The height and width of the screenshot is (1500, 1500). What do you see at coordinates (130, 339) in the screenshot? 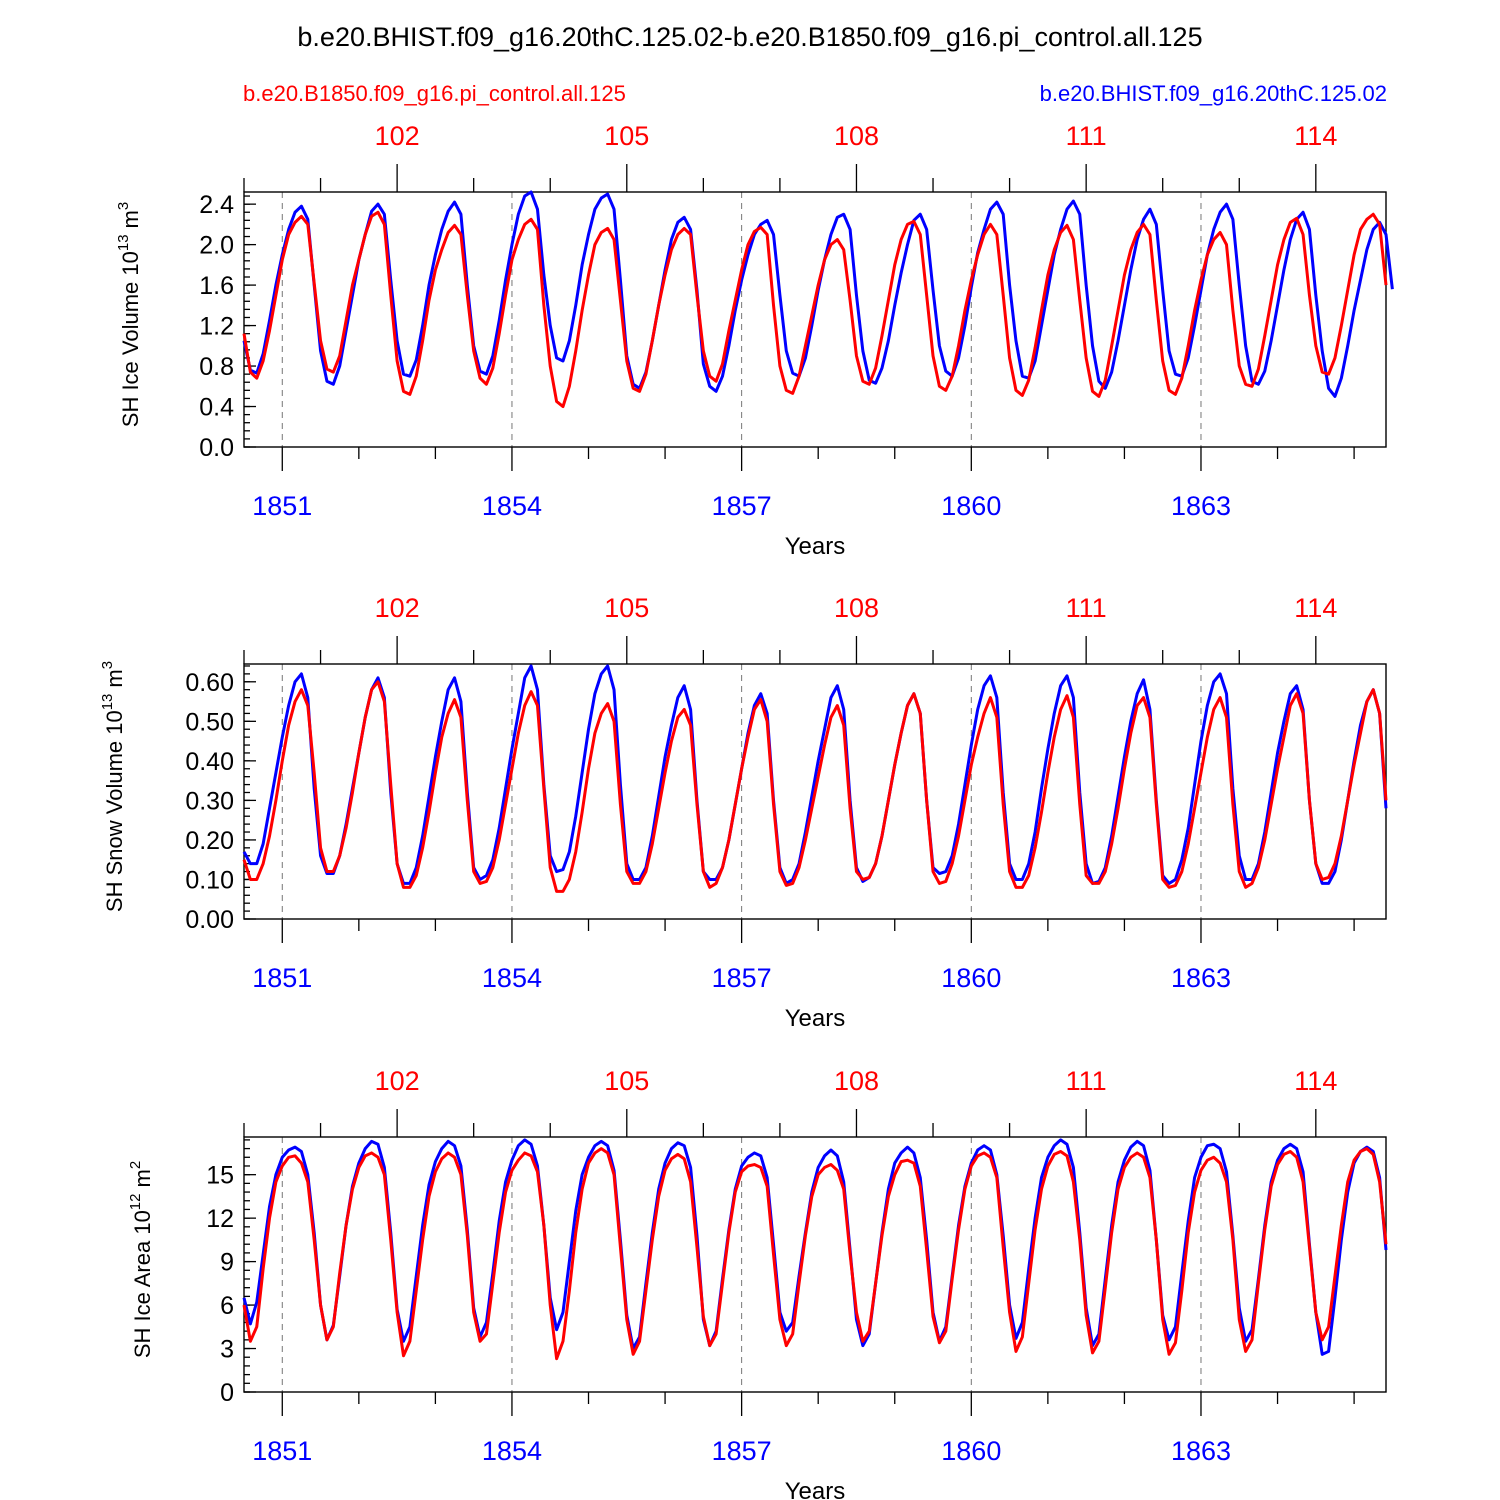
I see `y-axis-title-main: SH Ice Volume 10` at bounding box center [130, 339].